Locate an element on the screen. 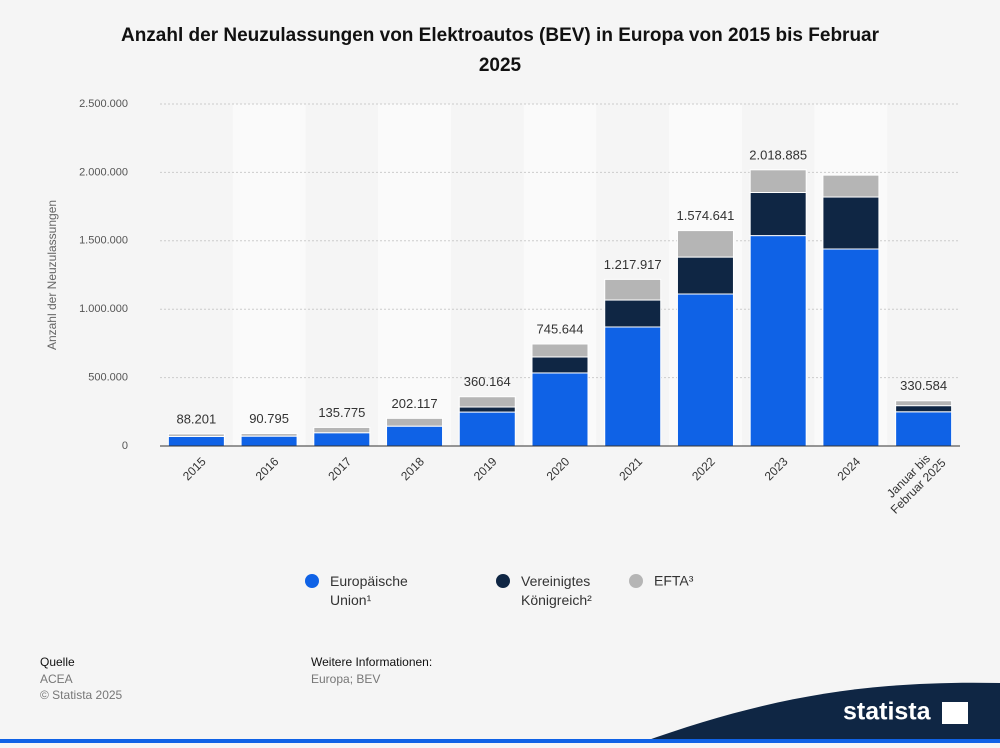  source-heading: Quelle is located at coordinates (57, 662).